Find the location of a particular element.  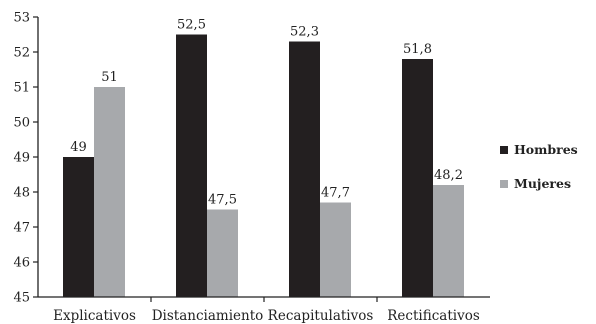

bar-hombres-recapitulativos is located at coordinates (304, 169).